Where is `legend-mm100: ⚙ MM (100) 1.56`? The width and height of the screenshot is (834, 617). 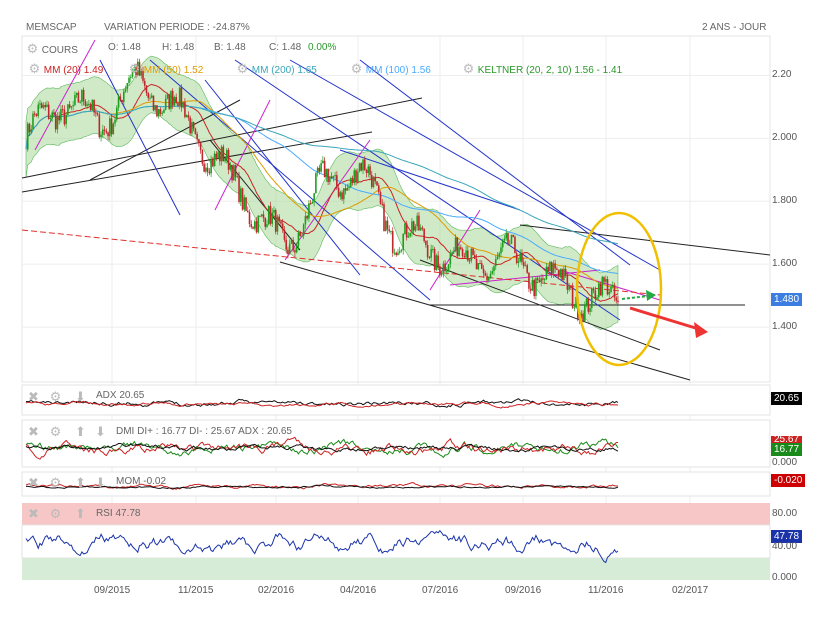
legend-mm100: ⚙ MM (100) 1.56 is located at coordinates (390, 69).